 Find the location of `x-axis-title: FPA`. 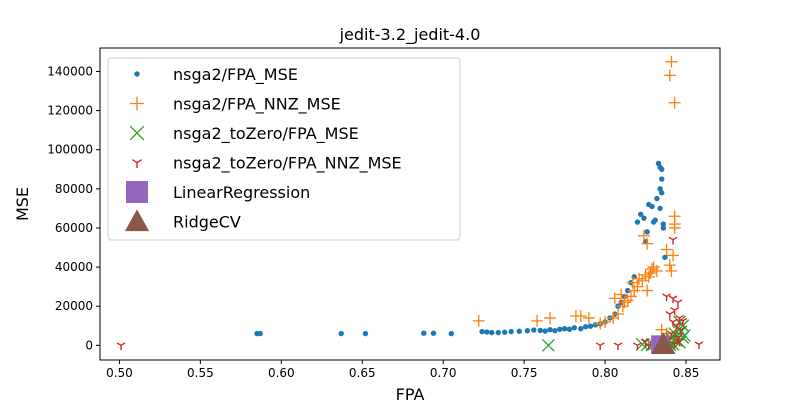

x-axis-title: FPA is located at coordinates (410, 392).